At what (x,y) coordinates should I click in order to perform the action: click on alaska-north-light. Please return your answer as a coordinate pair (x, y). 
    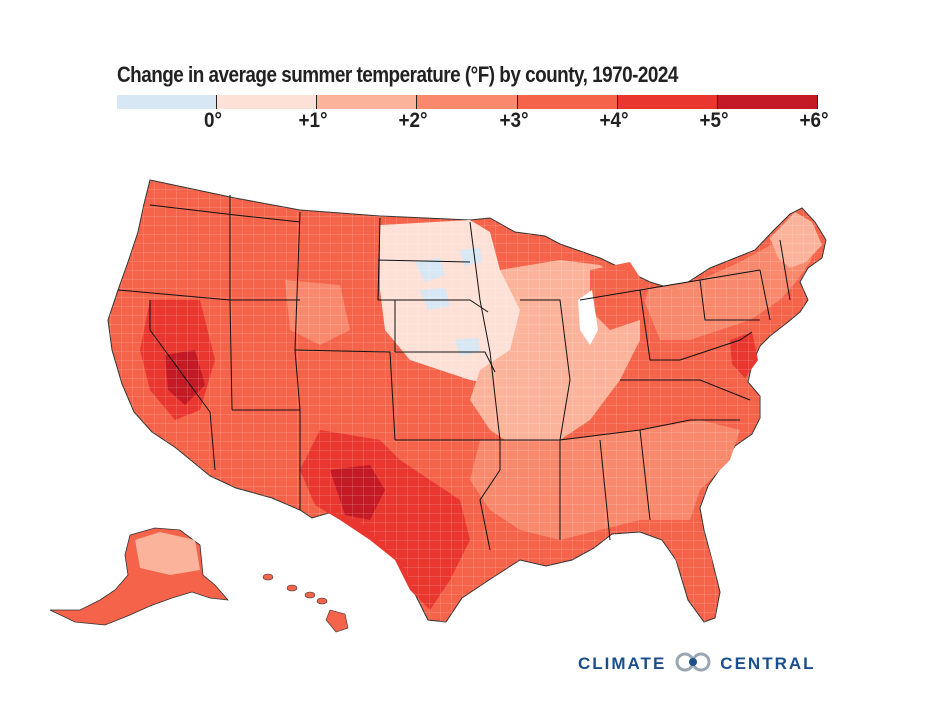
    Looking at the image, I should click on (167, 553).